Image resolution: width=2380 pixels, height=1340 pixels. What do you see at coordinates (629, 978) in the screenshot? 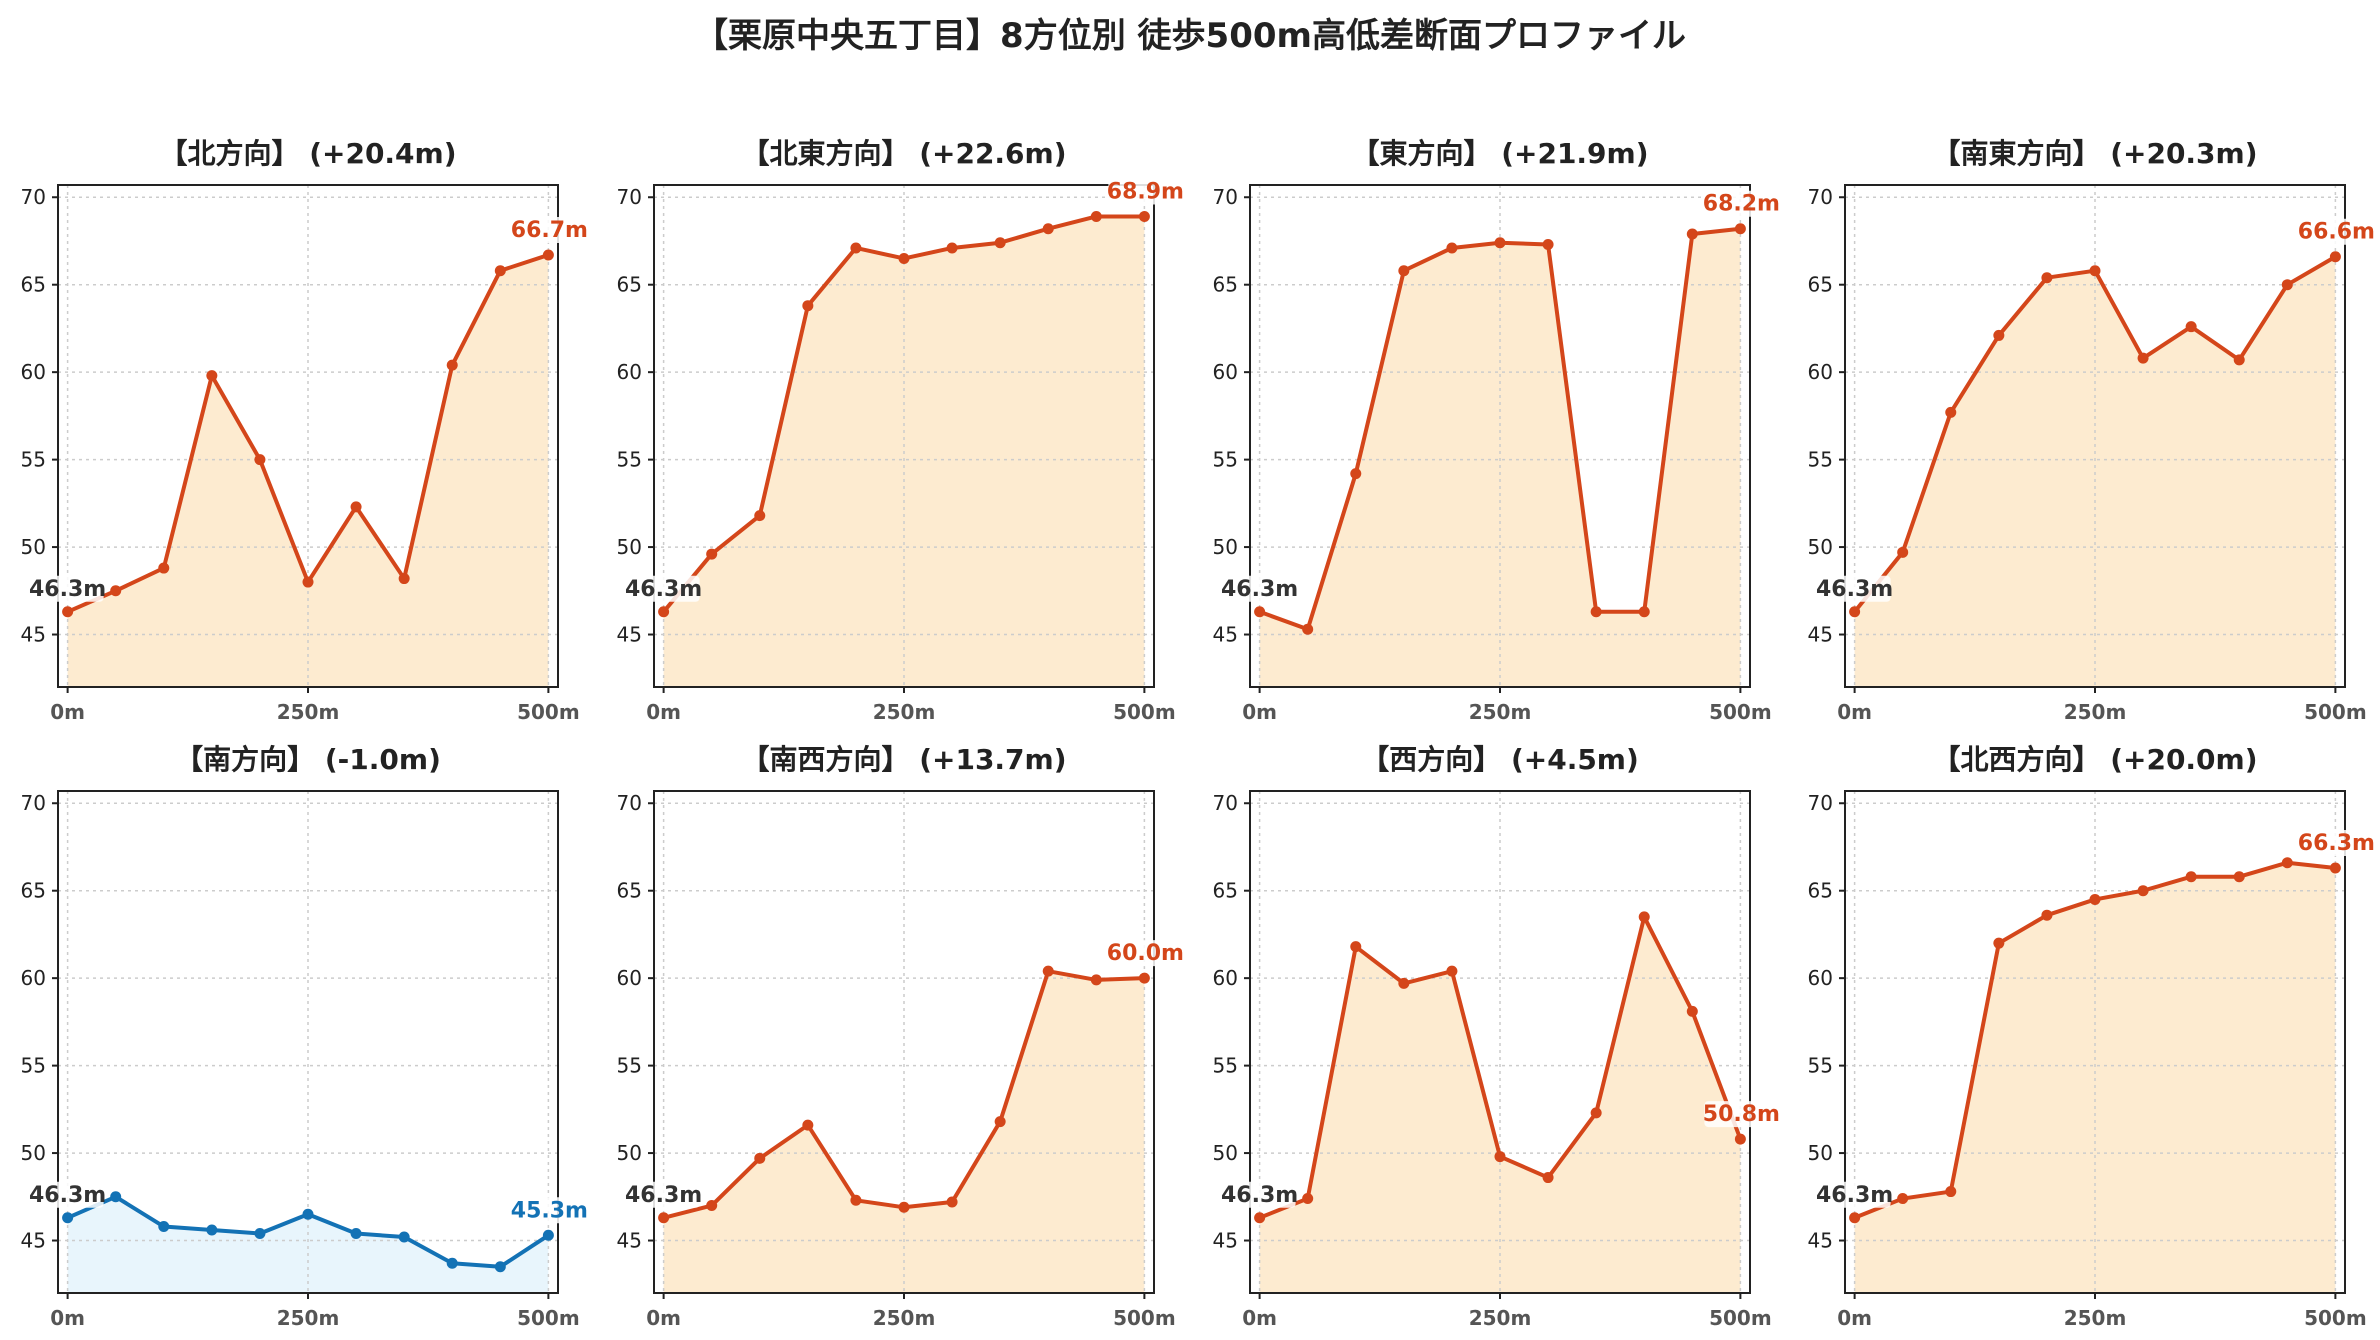
I see `panel-5-ytick-label-60: 60` at bounding box center [629, 978].